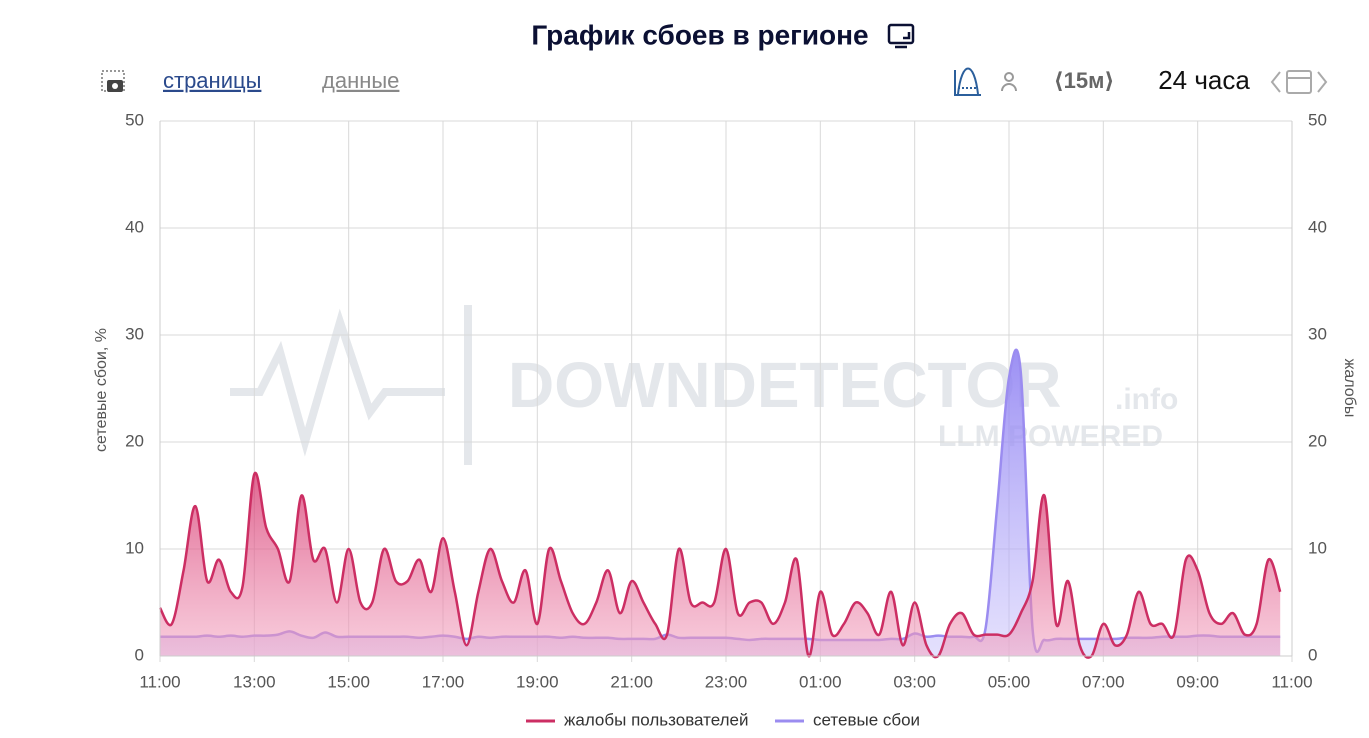 The height and width of the screenshot is (738, 1369). What do you see at coordinates (967, 81) in the screenshot?
I see `chart-mode-icon` at bounding box center [967, 81].